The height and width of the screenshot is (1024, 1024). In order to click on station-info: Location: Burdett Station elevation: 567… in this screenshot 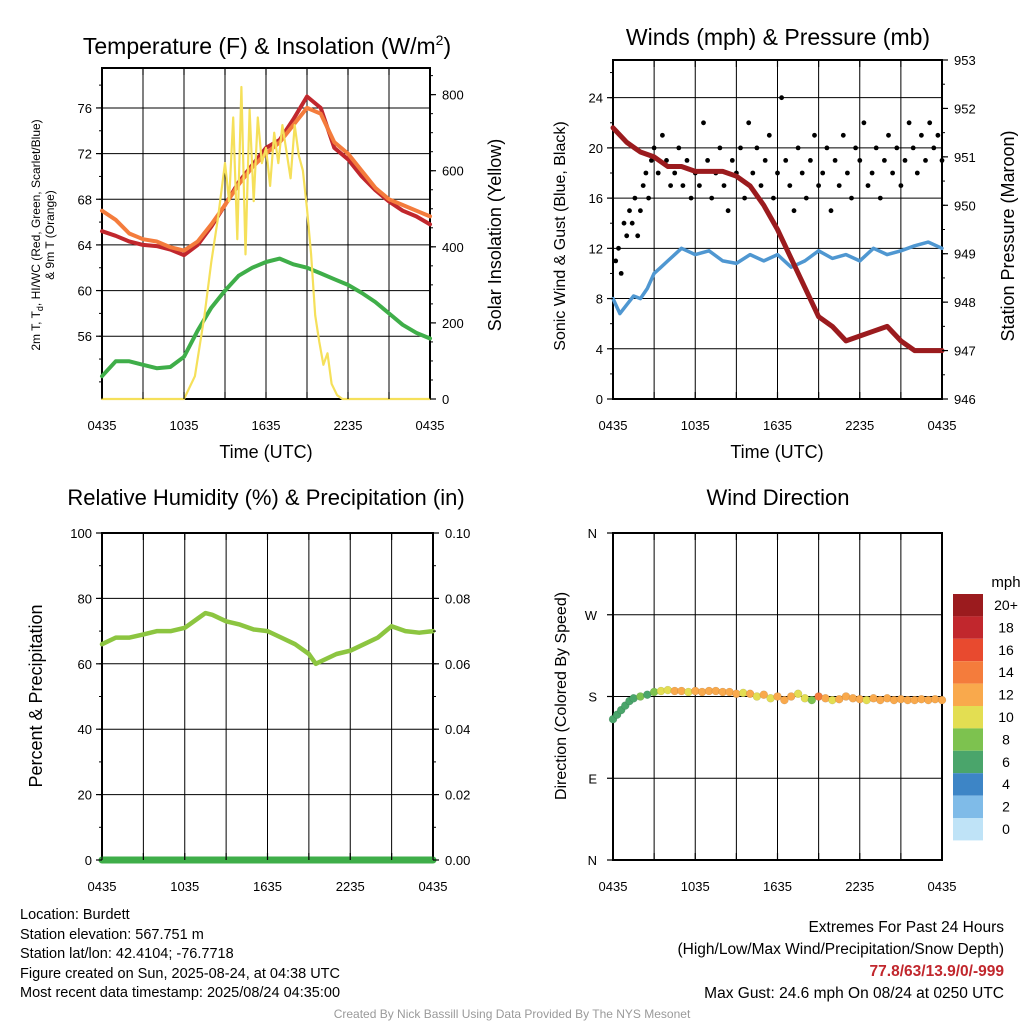, I will do `click(180, 955)`.